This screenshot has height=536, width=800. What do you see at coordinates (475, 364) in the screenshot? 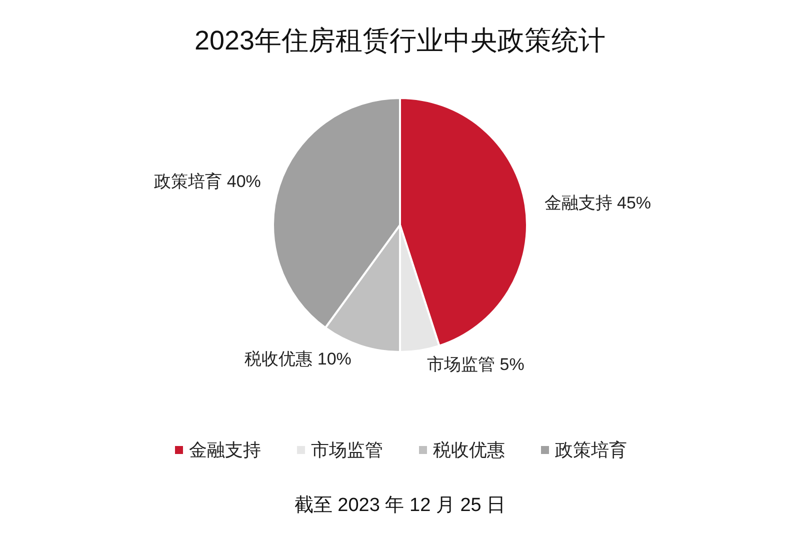
I see `category-label: 市场监管 5%` at bounding box center [475, 364].